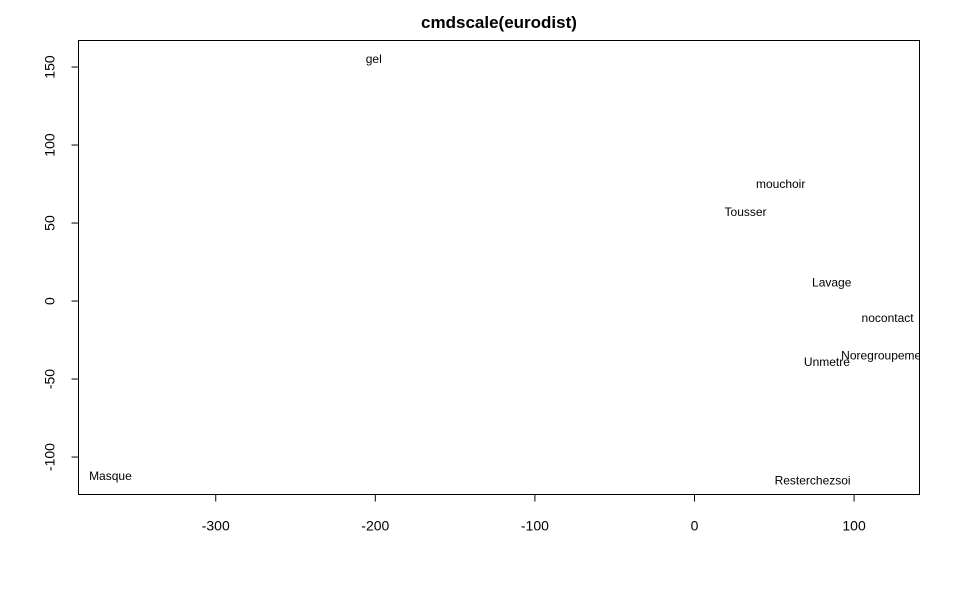 The width and height of the screenshot is (960, 593). I want to click on point-label: gel, so click(374, 59).